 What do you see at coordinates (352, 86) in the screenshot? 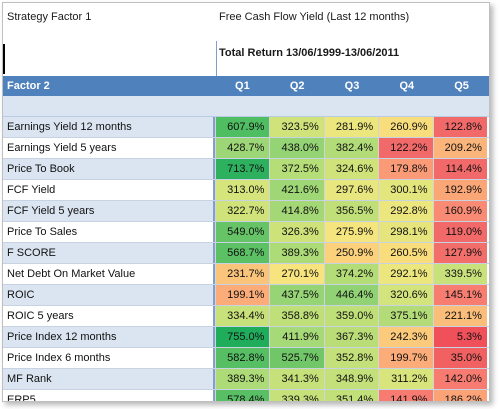
I see `column-header-q3: Q3` at bounding box center [352, 86].